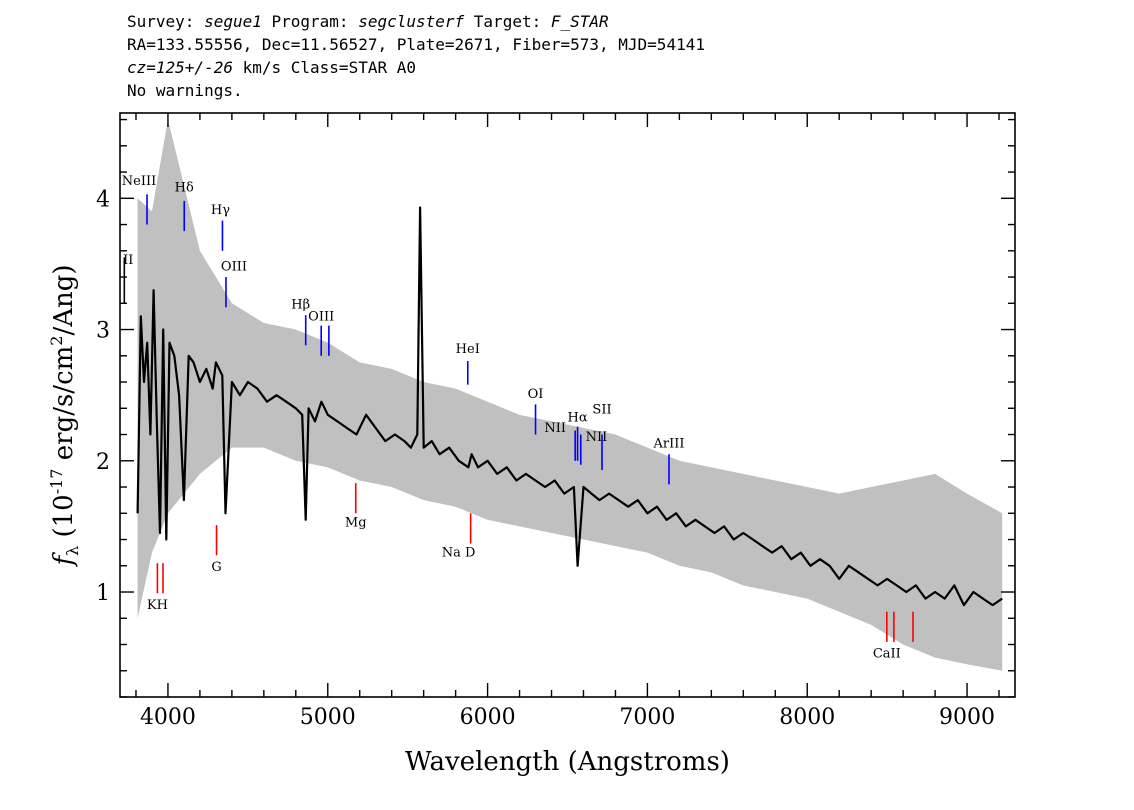 The height and width of the screenshot is (810, 1134). What do you see at coordinates (128, 260) in the screenshot?
I see `marker-label: II` at bounding box center [128, 260].